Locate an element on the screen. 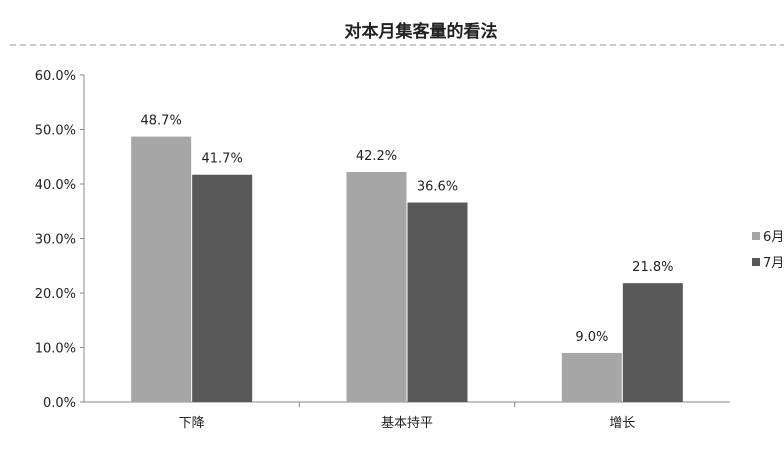 The width and height of the screenshot is (784, 465). y-tick-label: 50.0% is located at coordinates (55, 131).